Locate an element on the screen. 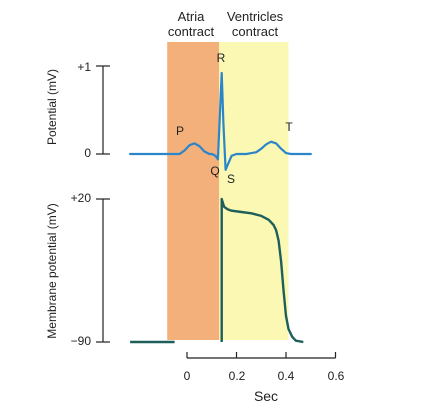 Image resolution: width=437 pixels, height=407 pixels. membrane-tick-label-minus90: −90 is located at coordinates (81, 341).